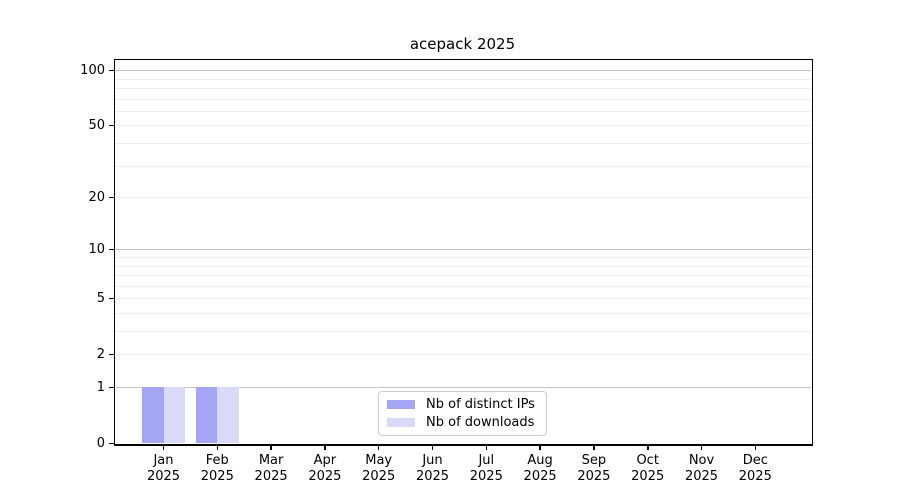 This screenshot has height=500, width=900. I want to click on legend-label: Nb of distinct IPs, so click(480, 404).